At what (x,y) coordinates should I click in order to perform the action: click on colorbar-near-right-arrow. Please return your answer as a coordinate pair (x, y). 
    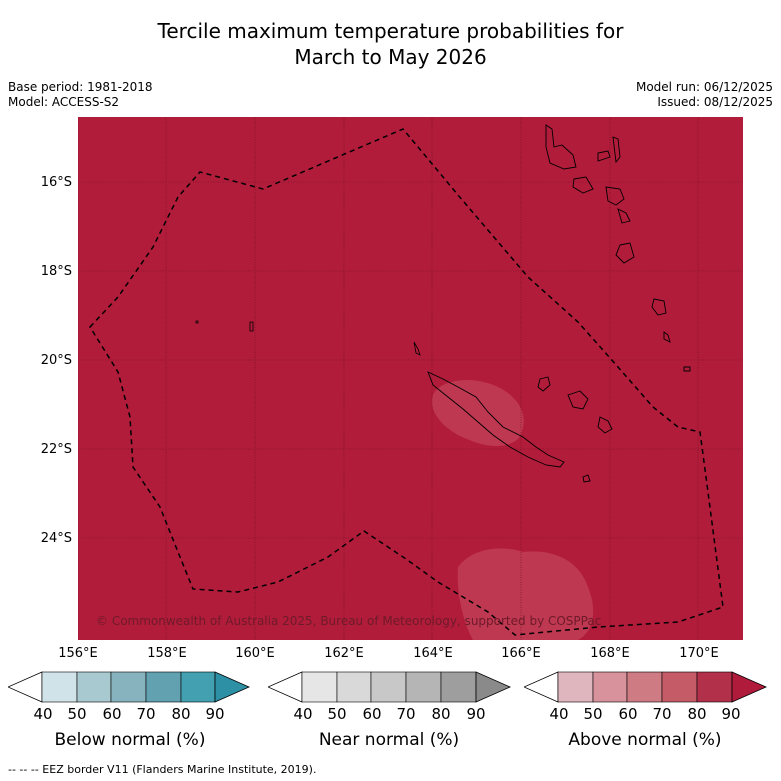
    Looking at the image, I should click on (493, 687).